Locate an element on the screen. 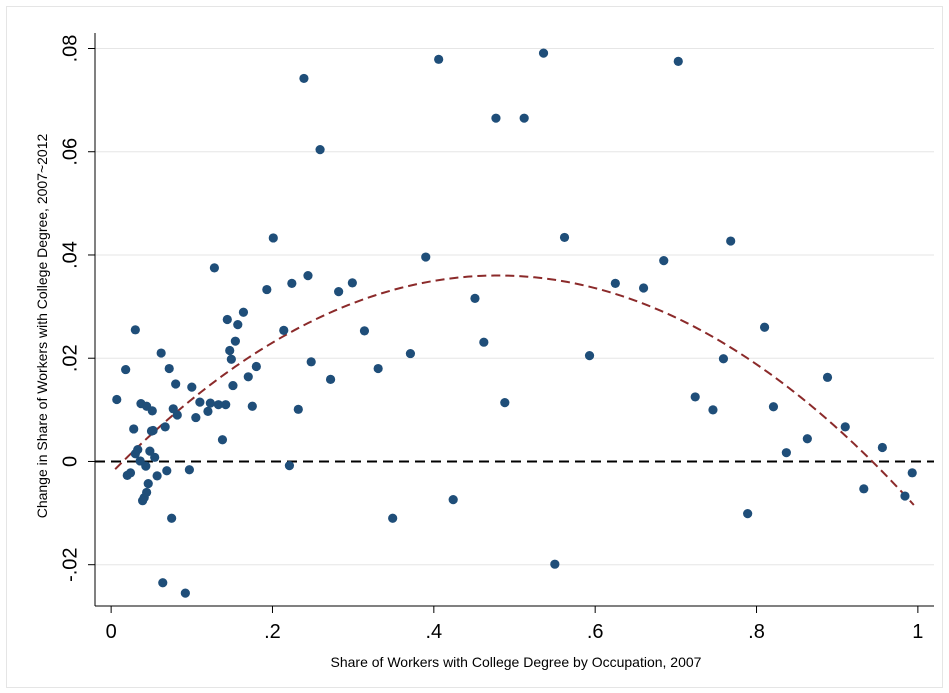  x-tick-label: 1 is located at coordinates (917, 632).